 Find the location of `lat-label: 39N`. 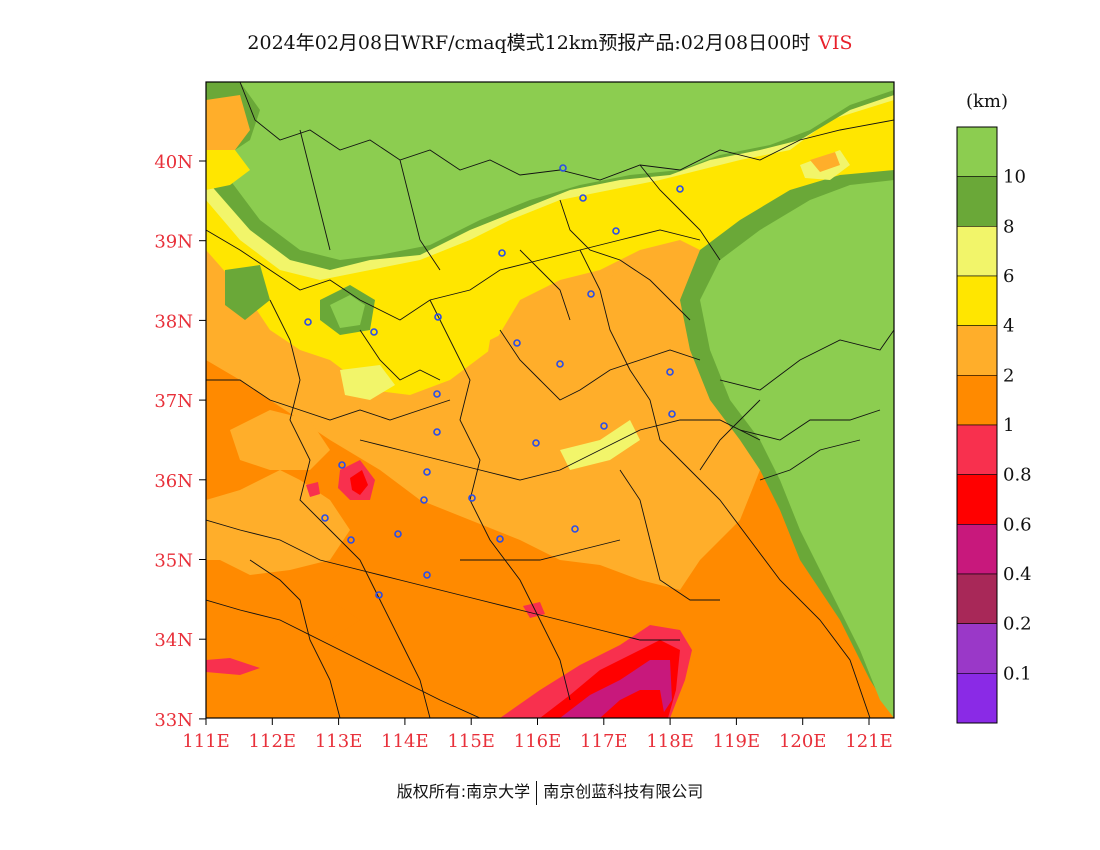

lat-label: 39N is located at coordinates (173, 242).